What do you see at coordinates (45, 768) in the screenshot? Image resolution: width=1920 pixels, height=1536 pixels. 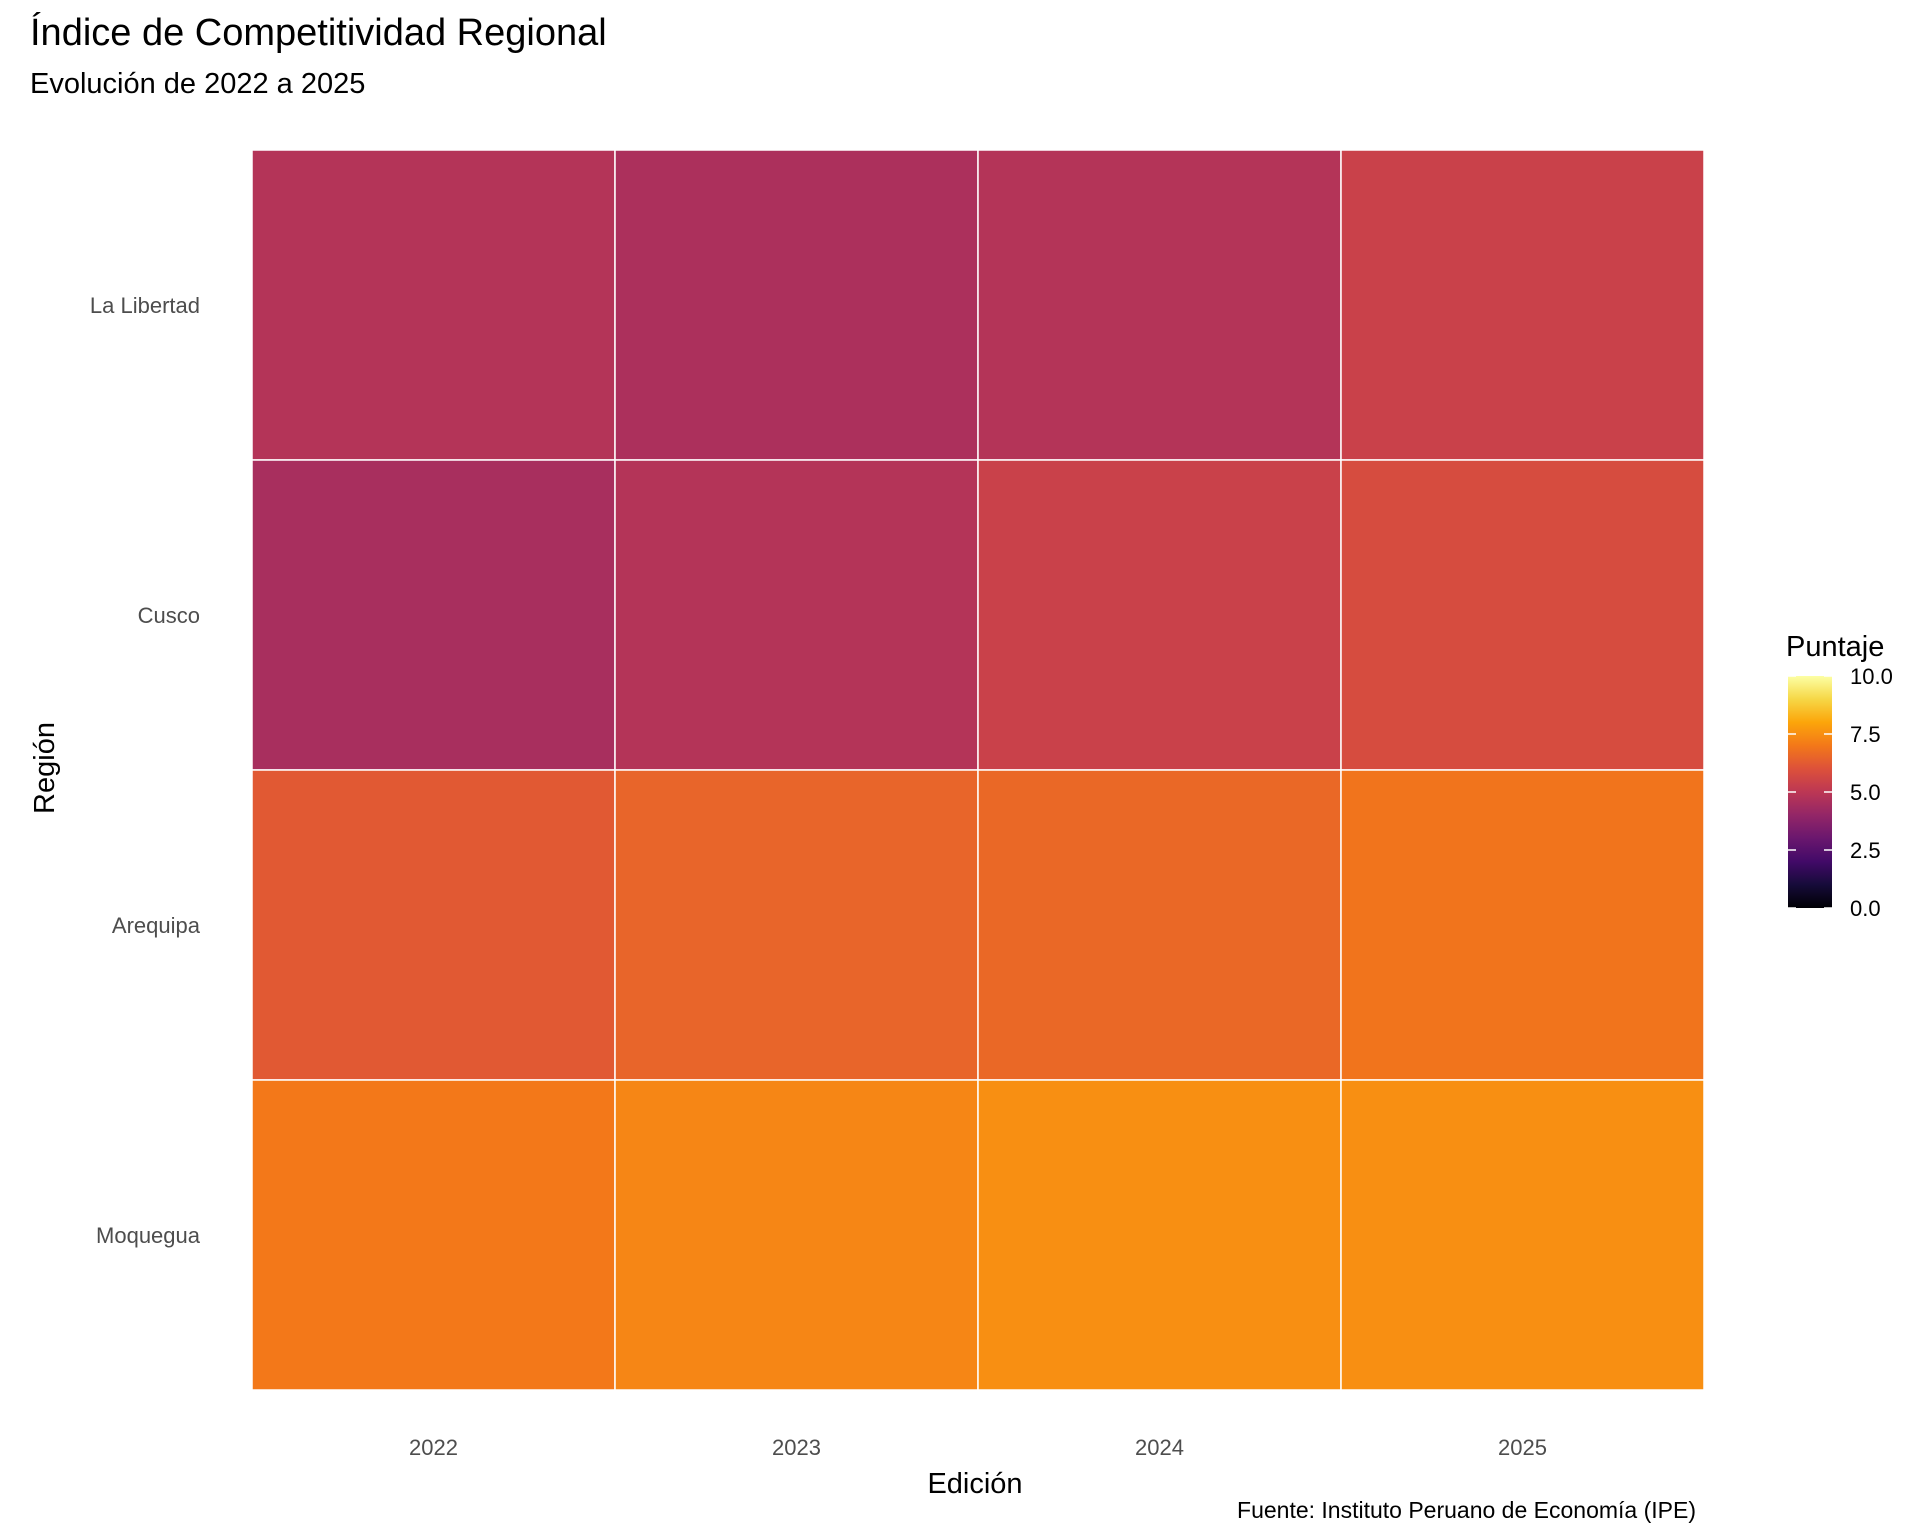 I see `y-axis-title: Región` at bounding box center [45, 768].